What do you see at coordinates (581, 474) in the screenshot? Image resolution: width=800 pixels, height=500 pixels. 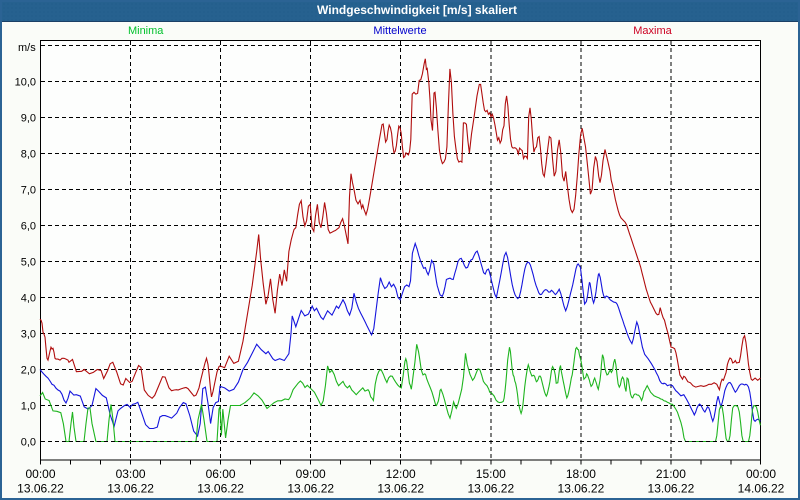 I see `svg-text: 18:00` at bounding box center [581, 474].